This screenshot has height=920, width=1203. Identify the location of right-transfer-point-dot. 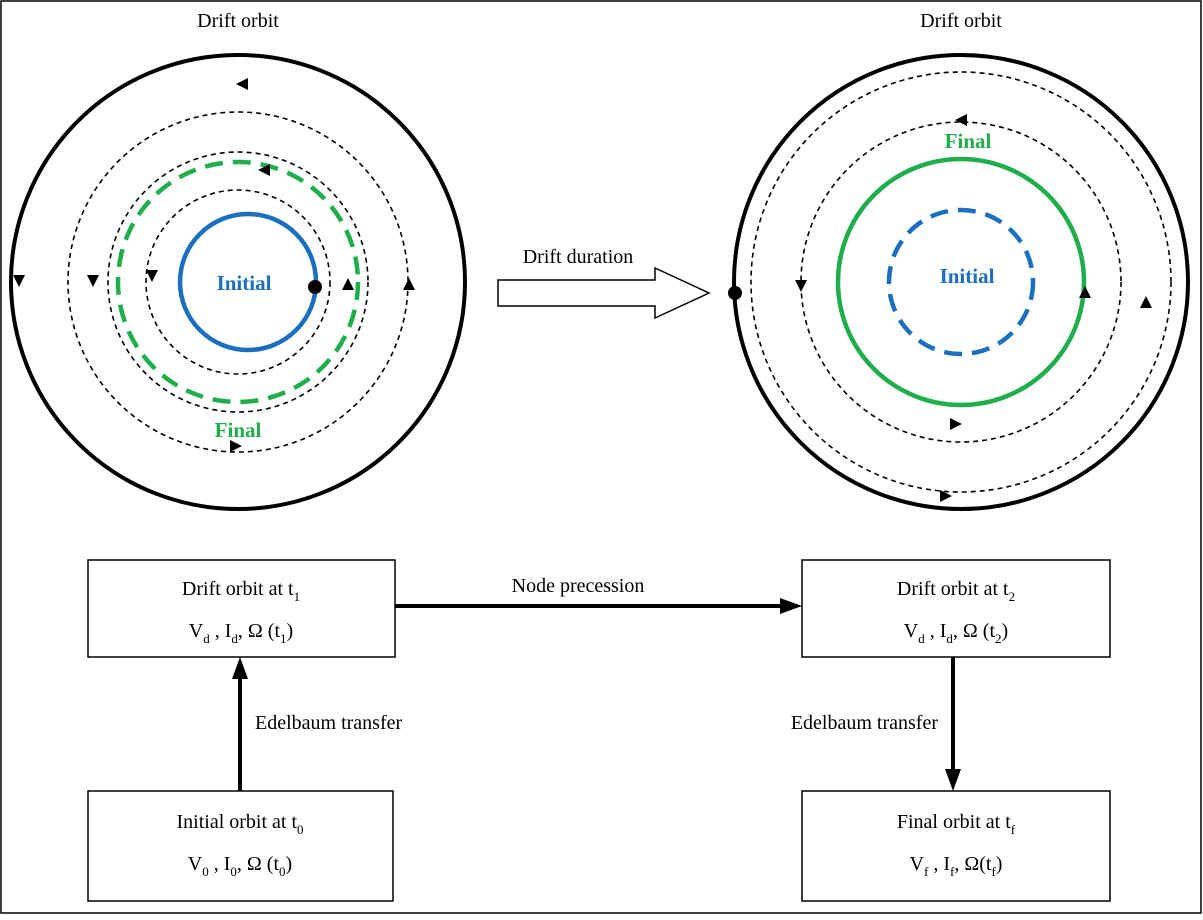
(735, 293).